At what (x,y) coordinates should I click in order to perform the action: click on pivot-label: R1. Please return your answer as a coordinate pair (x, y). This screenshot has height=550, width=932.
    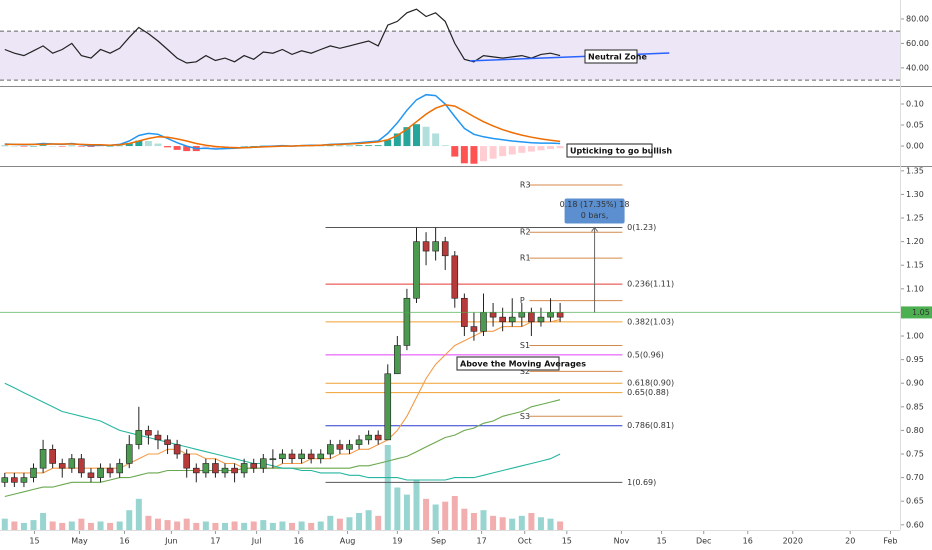
    Looking at the image, I should click on (525, 258).